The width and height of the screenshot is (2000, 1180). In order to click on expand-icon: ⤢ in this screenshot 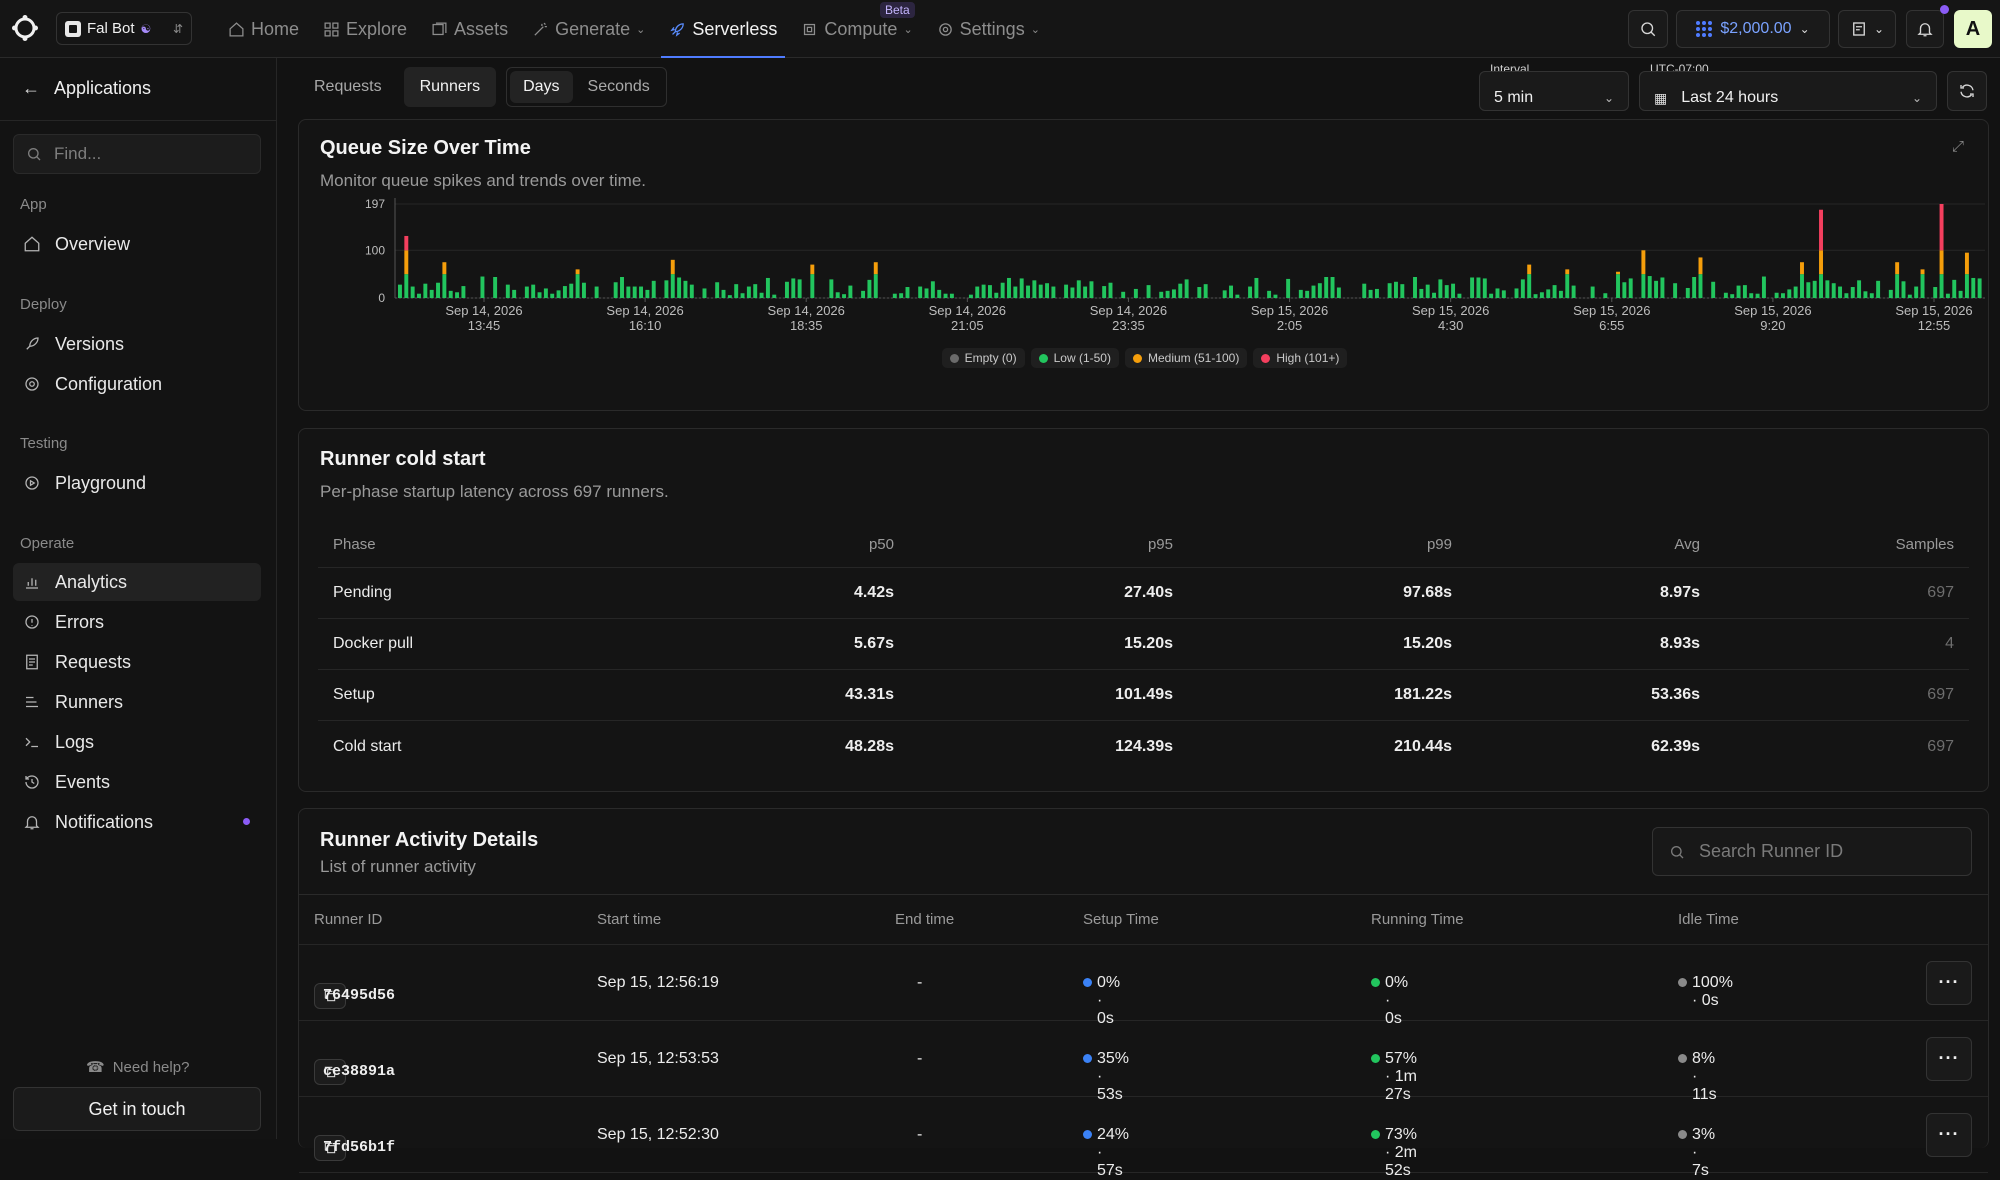, I will do `click(1957, 146)`.